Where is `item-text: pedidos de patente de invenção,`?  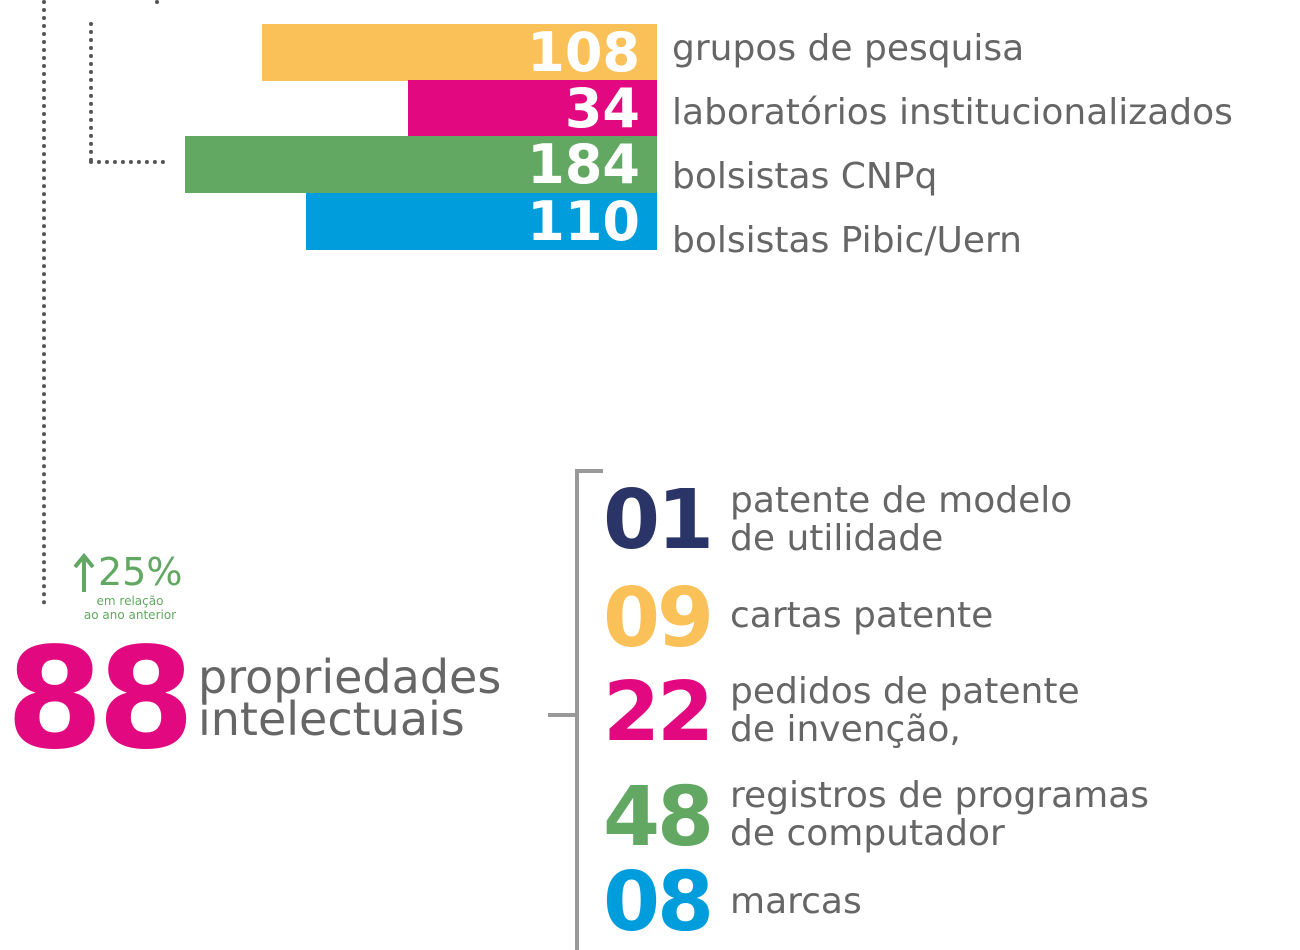
item-text: pedidos de patente de invenção, is located at coordinates (905, 711).